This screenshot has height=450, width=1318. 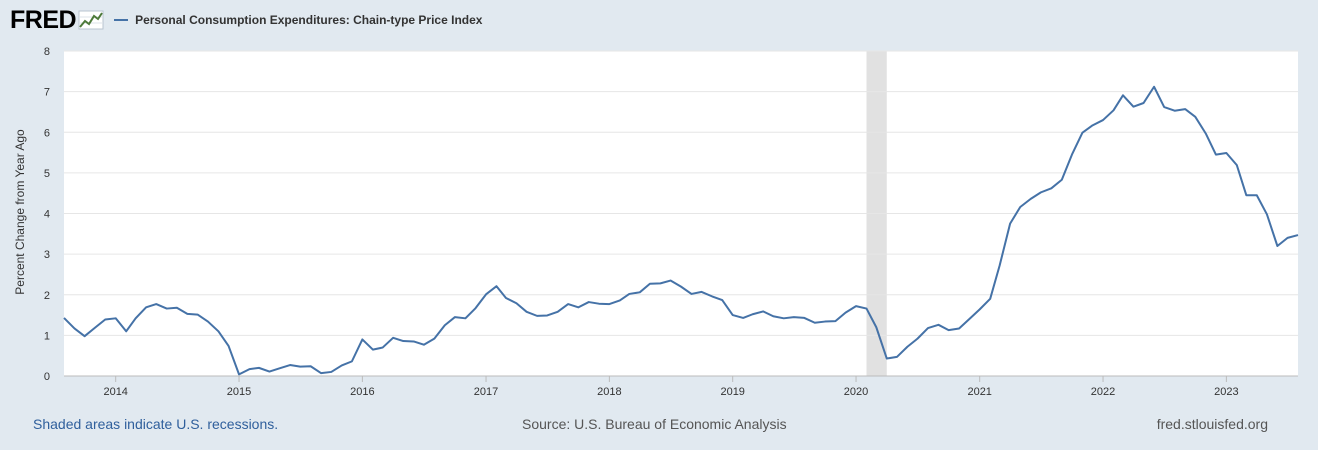 What do you see at coordinates (1103, 392) in the screenshot?
I see `x-tick-label: 2022` at bounding box center [1103, 392].